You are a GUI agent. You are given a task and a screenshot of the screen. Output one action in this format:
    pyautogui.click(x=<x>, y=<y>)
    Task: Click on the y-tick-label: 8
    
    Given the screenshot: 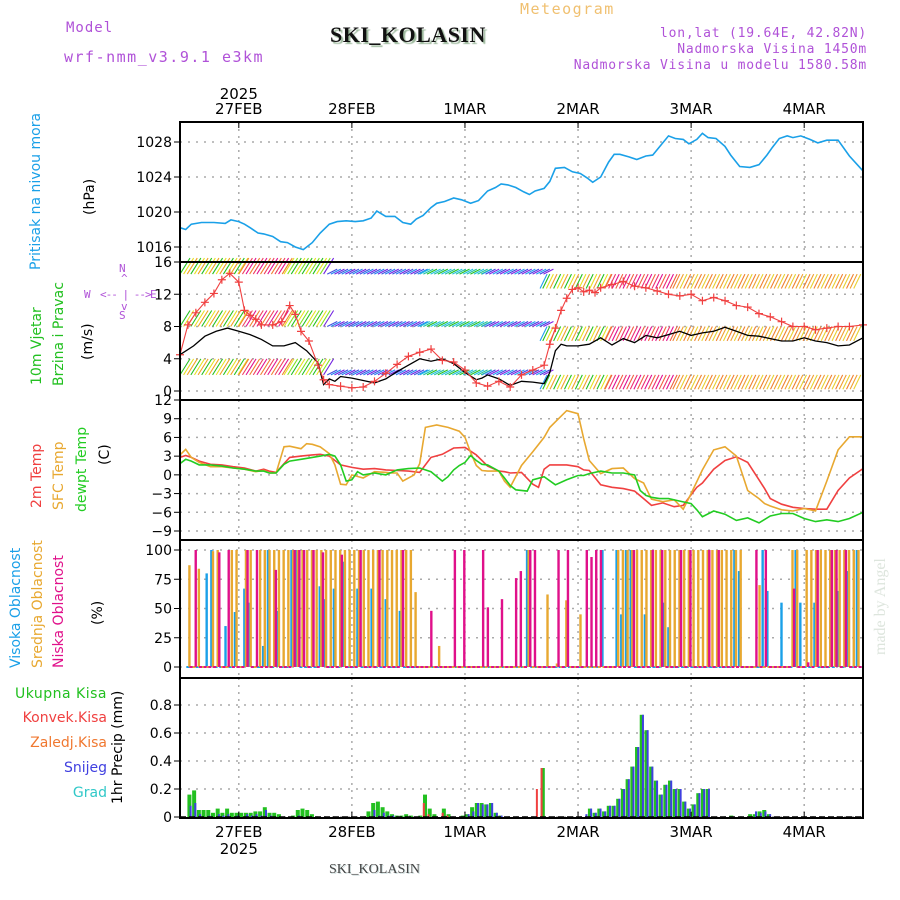 What is the action you would take?
    pyautogui.click(x=167, y=328)
    